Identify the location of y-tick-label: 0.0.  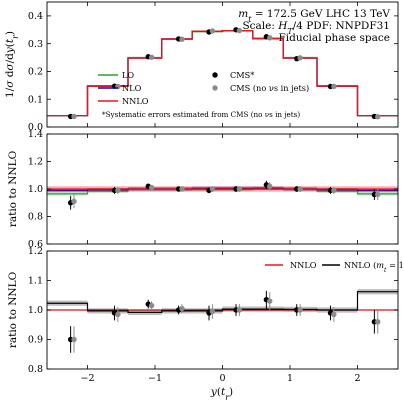
(35, 127).